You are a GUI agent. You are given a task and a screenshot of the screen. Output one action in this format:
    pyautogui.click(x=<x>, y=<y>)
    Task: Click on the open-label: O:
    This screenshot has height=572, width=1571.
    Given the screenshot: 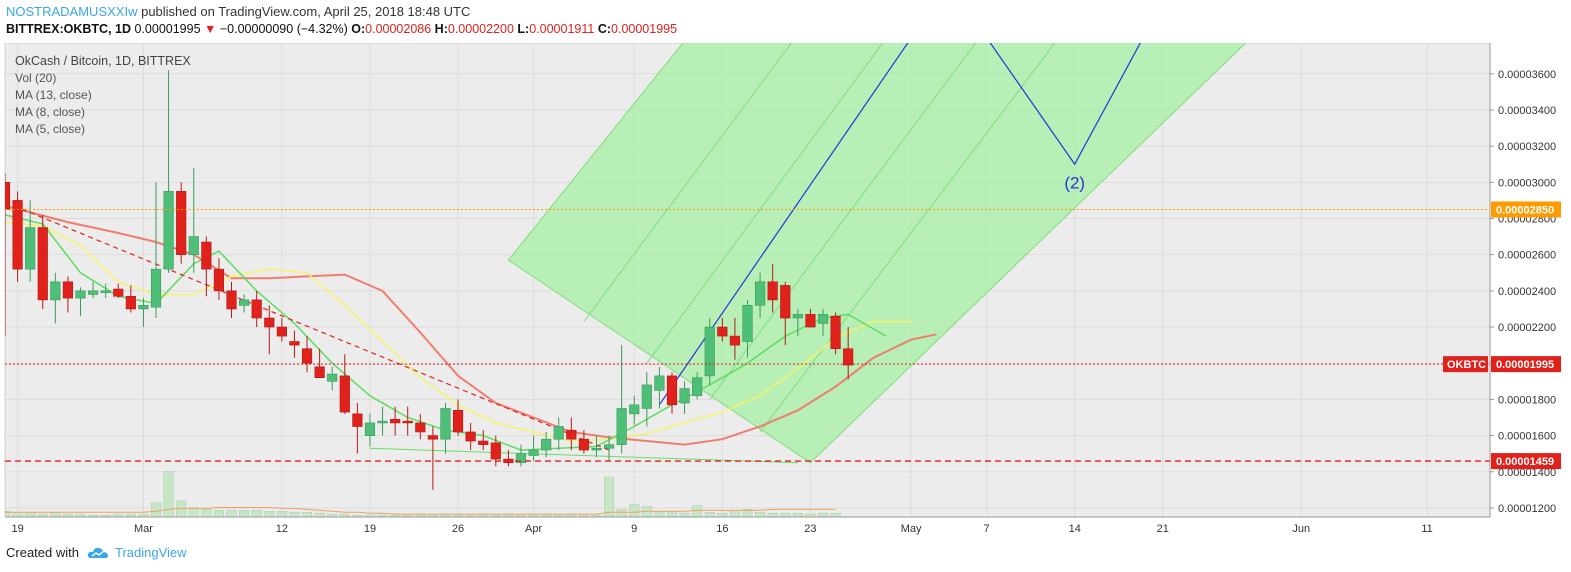 What is the action you would take?
    pyautogui.click(x=358, y=29)
    